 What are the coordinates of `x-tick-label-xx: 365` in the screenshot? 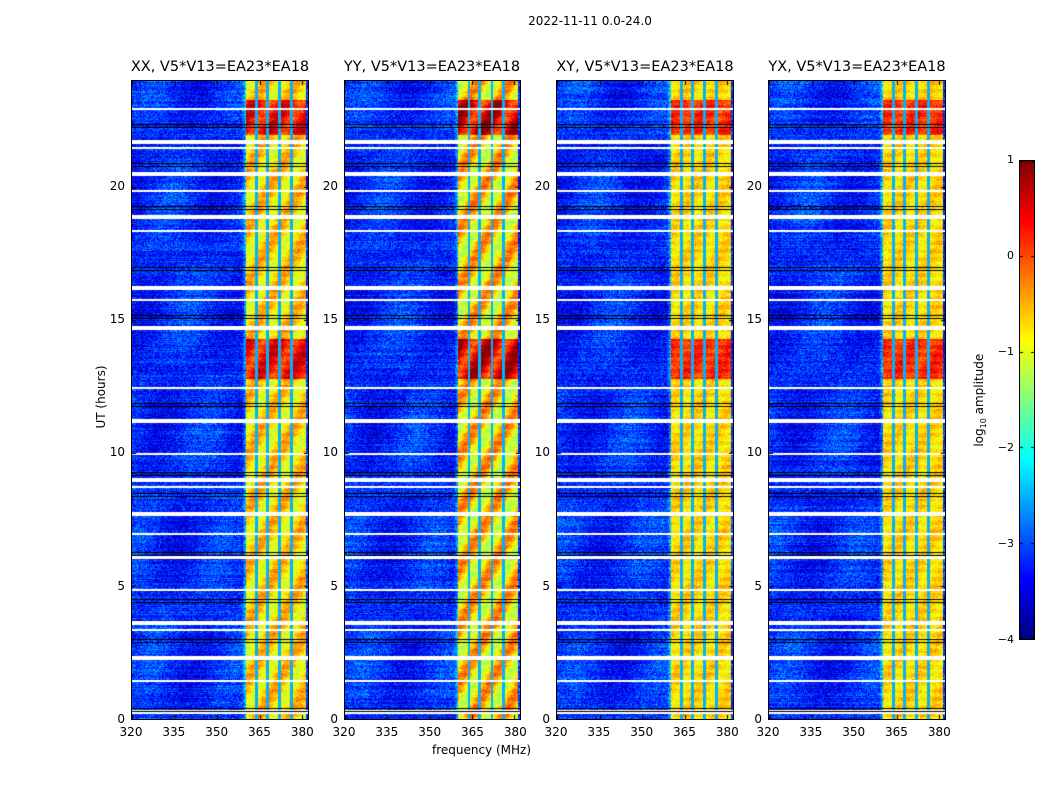 It's located at (259, 732).